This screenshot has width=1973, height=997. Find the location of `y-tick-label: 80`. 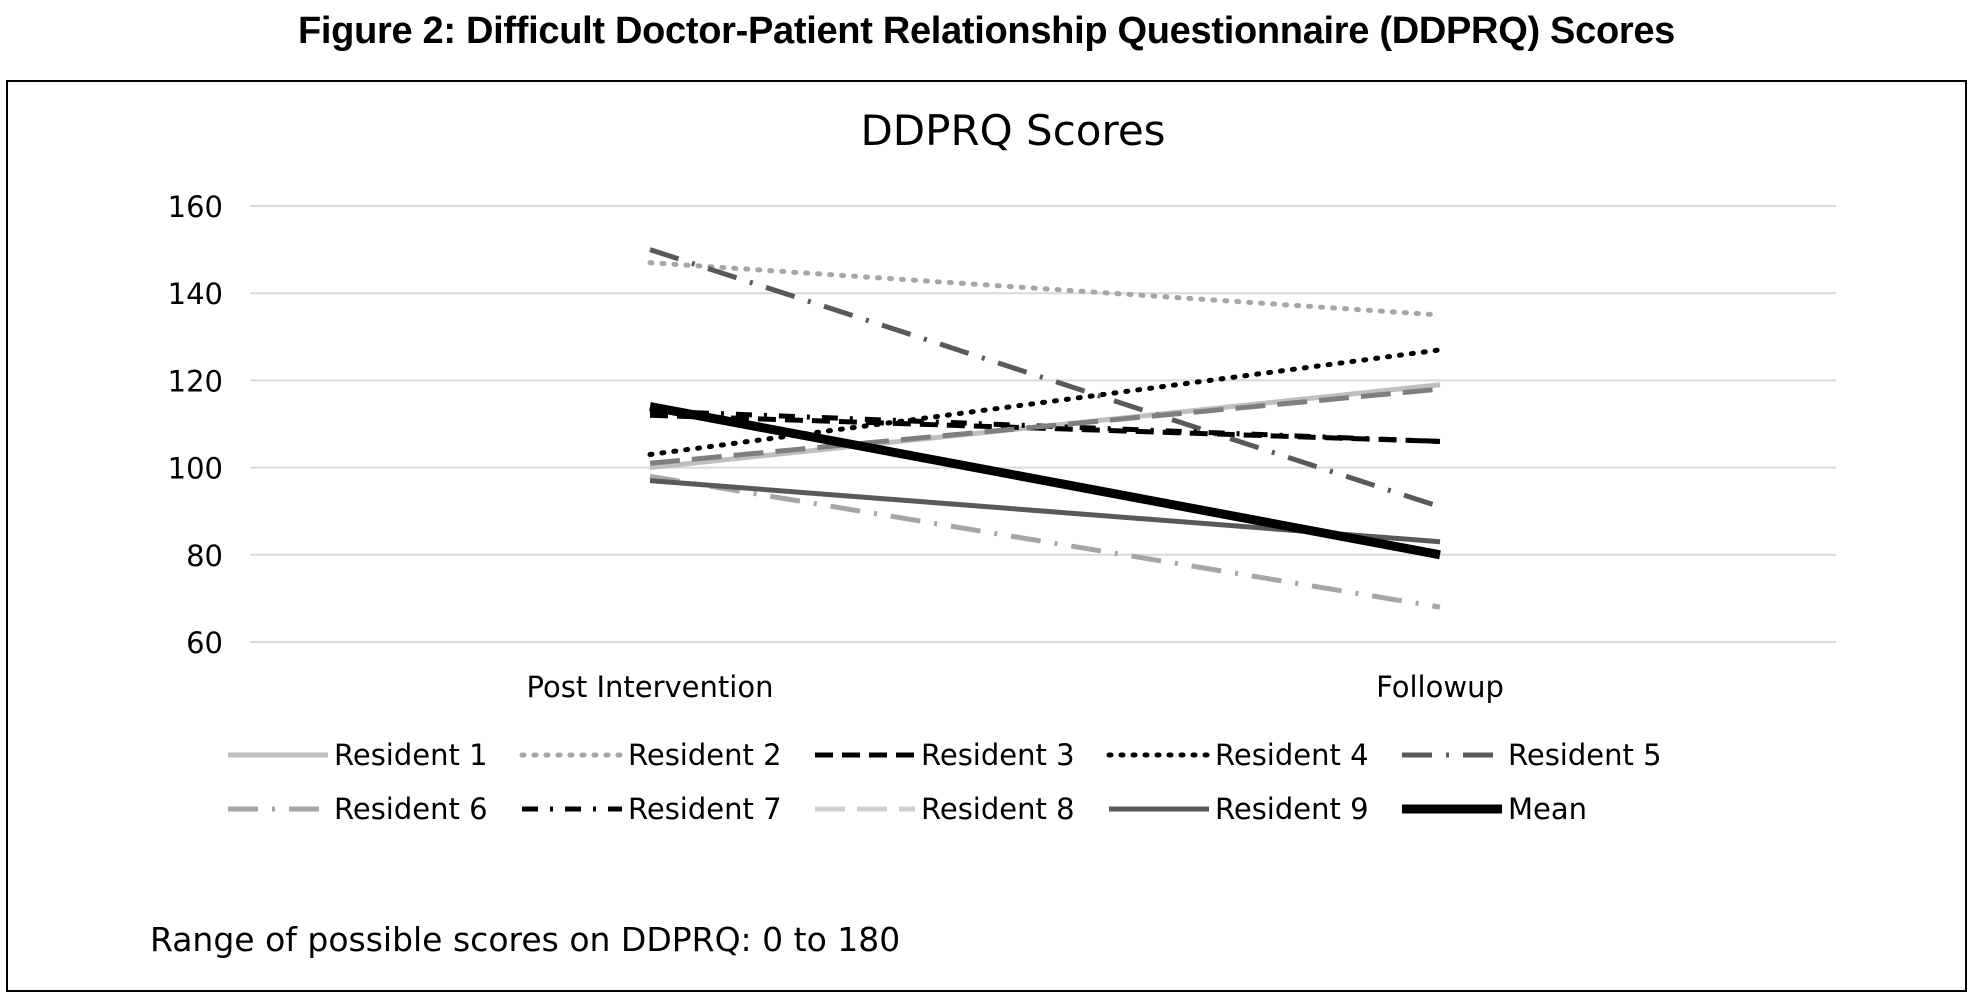

y-tick-label: 80 is located at coordinates (204, 556).